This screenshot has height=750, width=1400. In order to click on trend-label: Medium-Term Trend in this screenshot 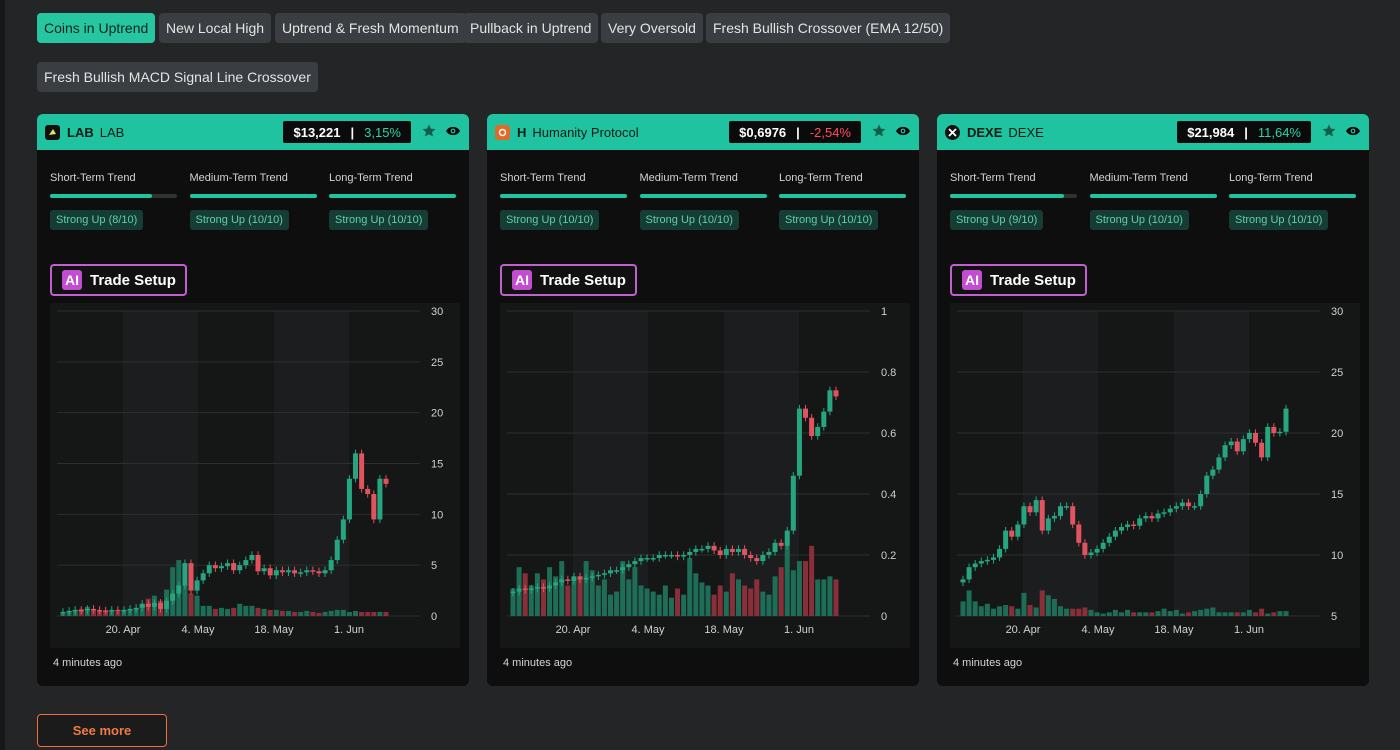, I will do `click(1138, 178)`.